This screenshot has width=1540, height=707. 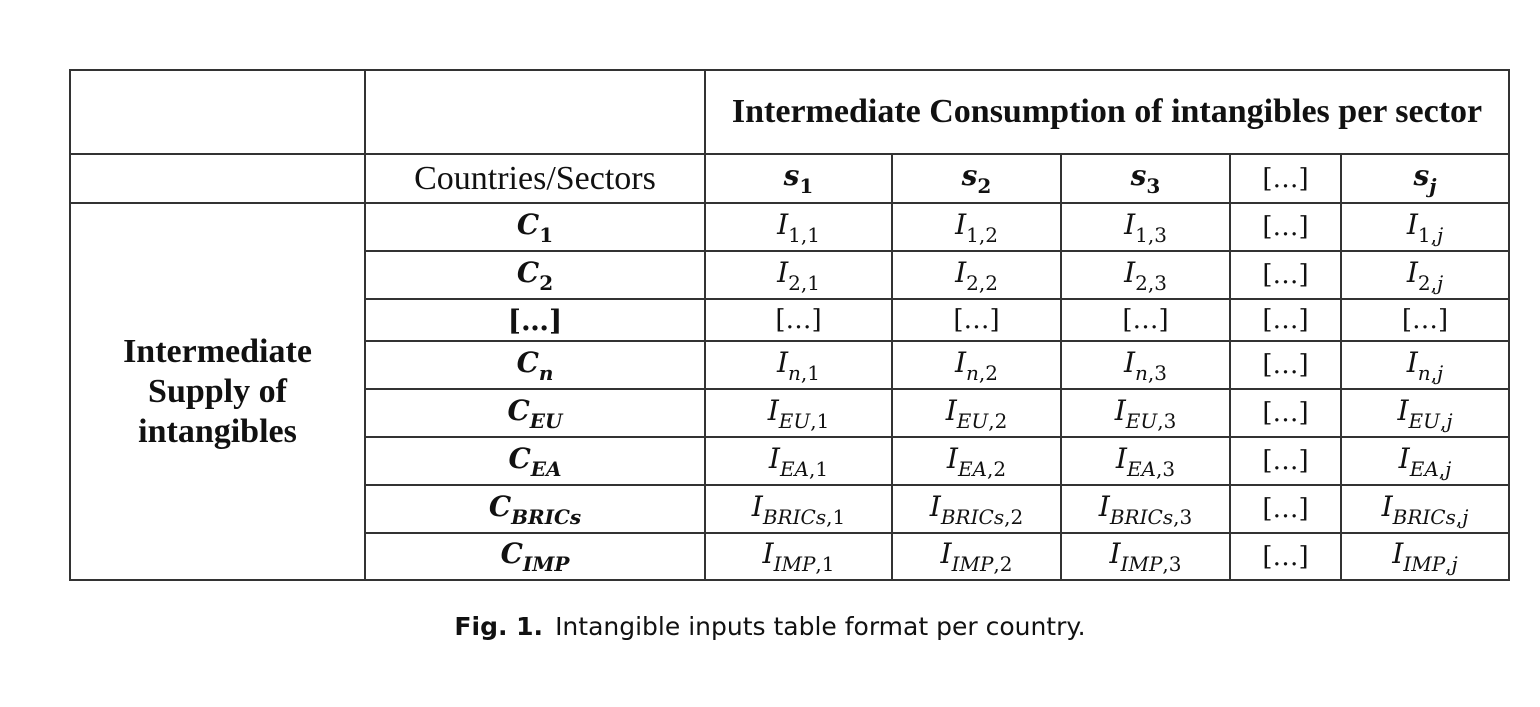 I want to click on table-cell: IEU,1, so click(x=798, y=413).